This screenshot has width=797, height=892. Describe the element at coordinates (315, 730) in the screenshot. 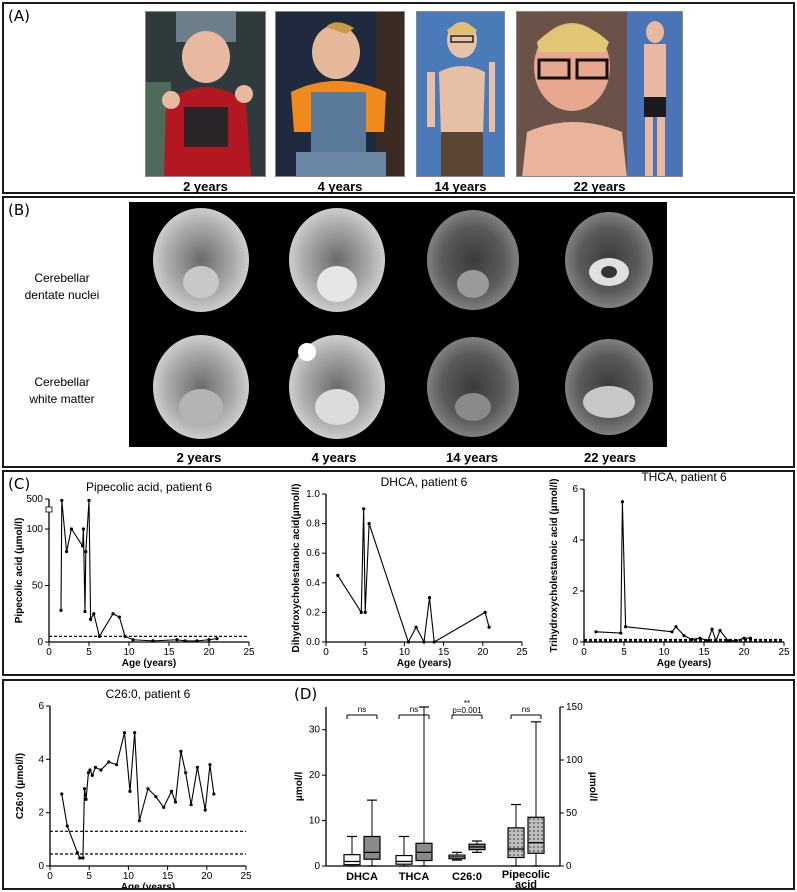

I see `box-ytick-left-label-3: 30` at that location.